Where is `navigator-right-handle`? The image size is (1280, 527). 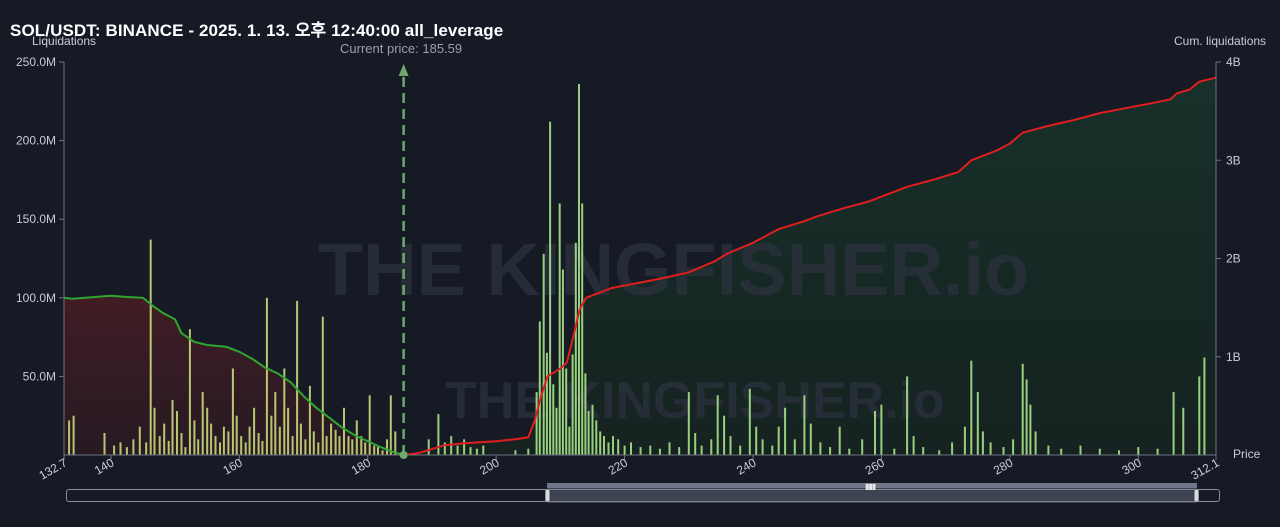 navigator-right-handle is located at coordinates (1196, 495).